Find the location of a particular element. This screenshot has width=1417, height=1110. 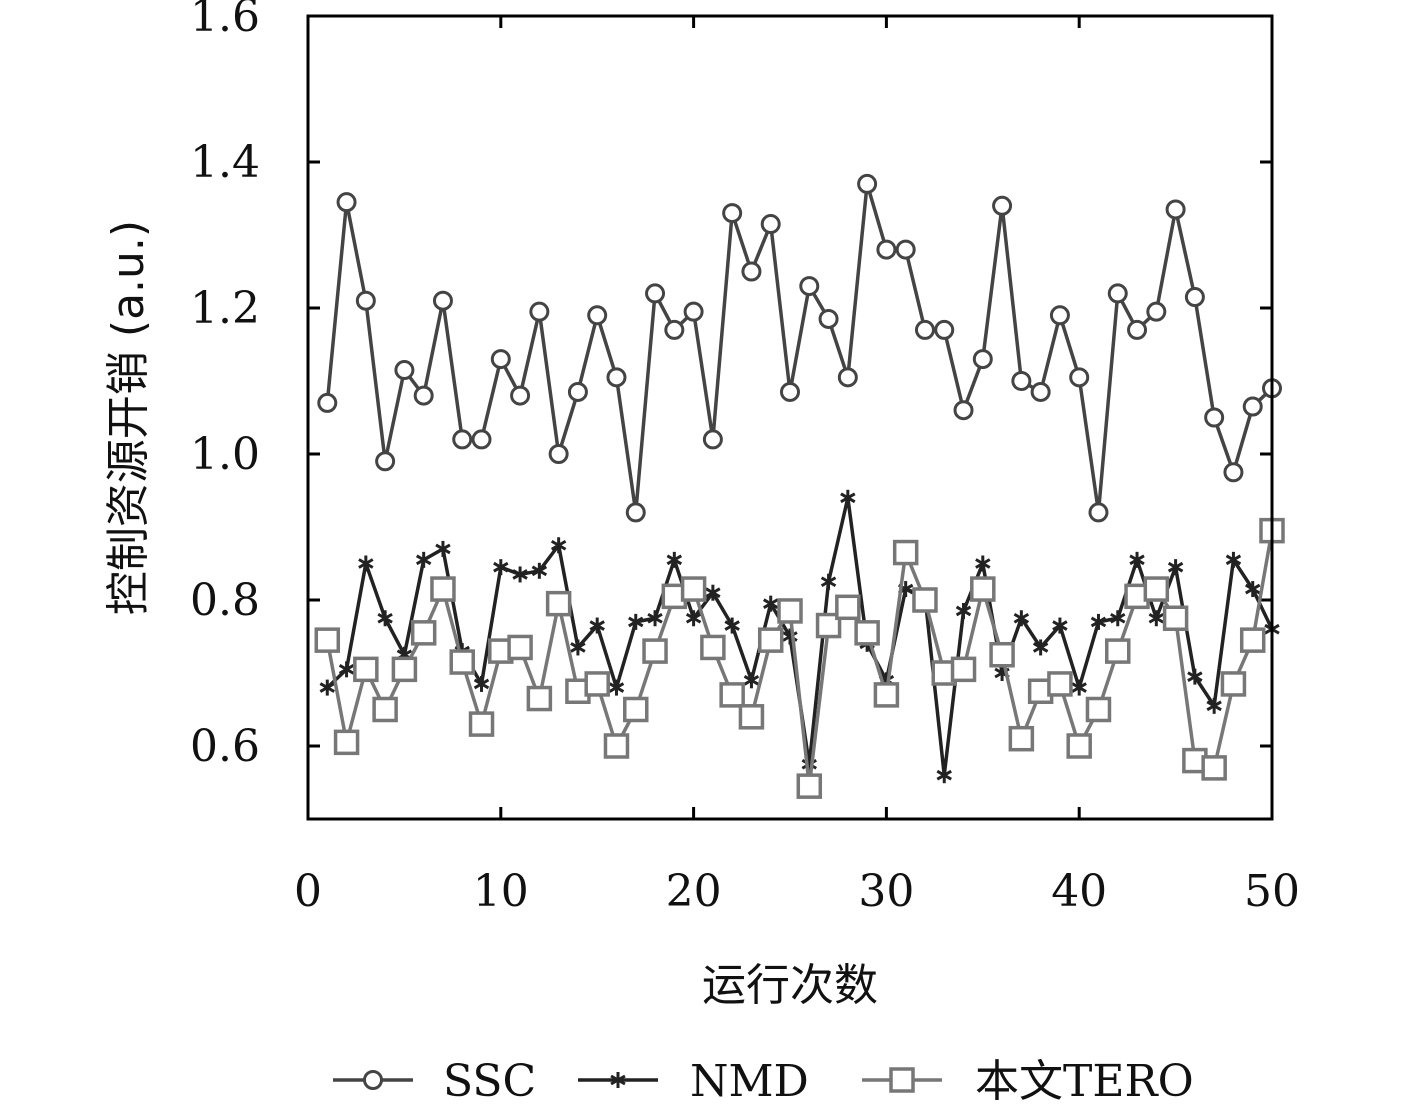

y-tick-label: 0.8 is located at coordinates (225, 600).